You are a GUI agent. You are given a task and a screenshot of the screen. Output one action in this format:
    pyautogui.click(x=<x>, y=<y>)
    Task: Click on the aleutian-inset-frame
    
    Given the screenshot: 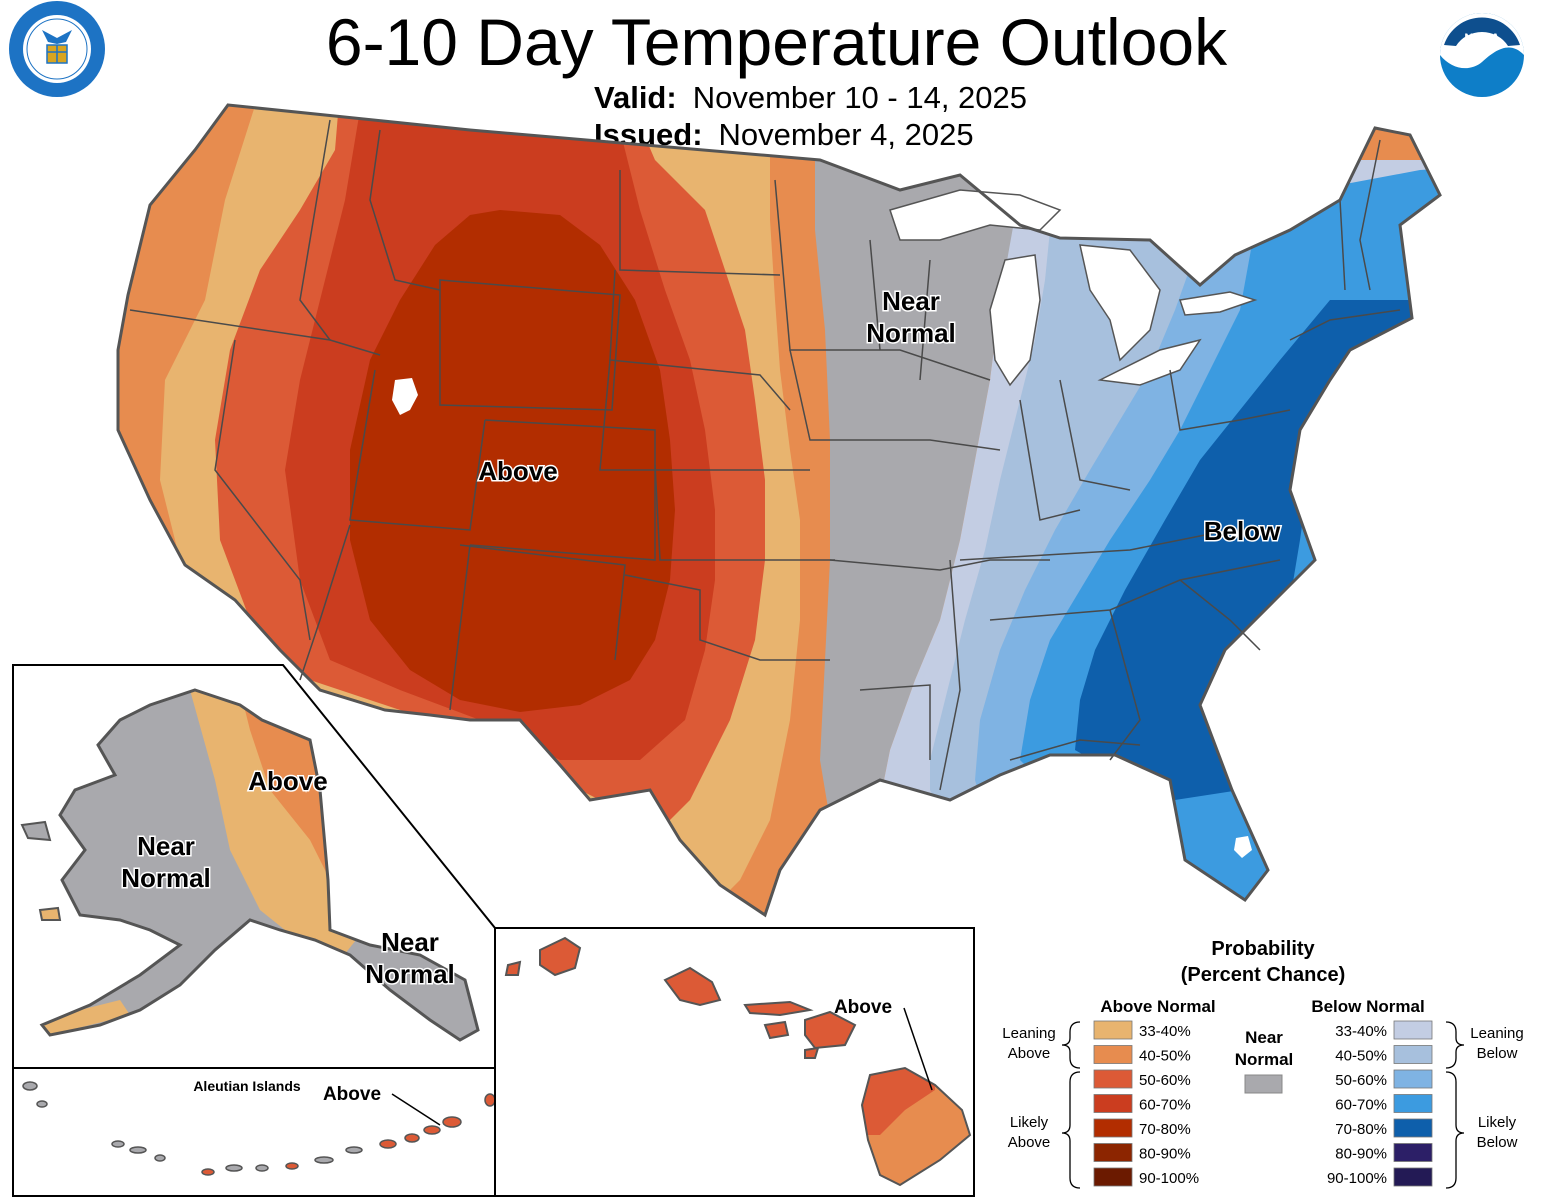 What is the action you would take?
    pyautogui.click(x=254, y=1132)
    